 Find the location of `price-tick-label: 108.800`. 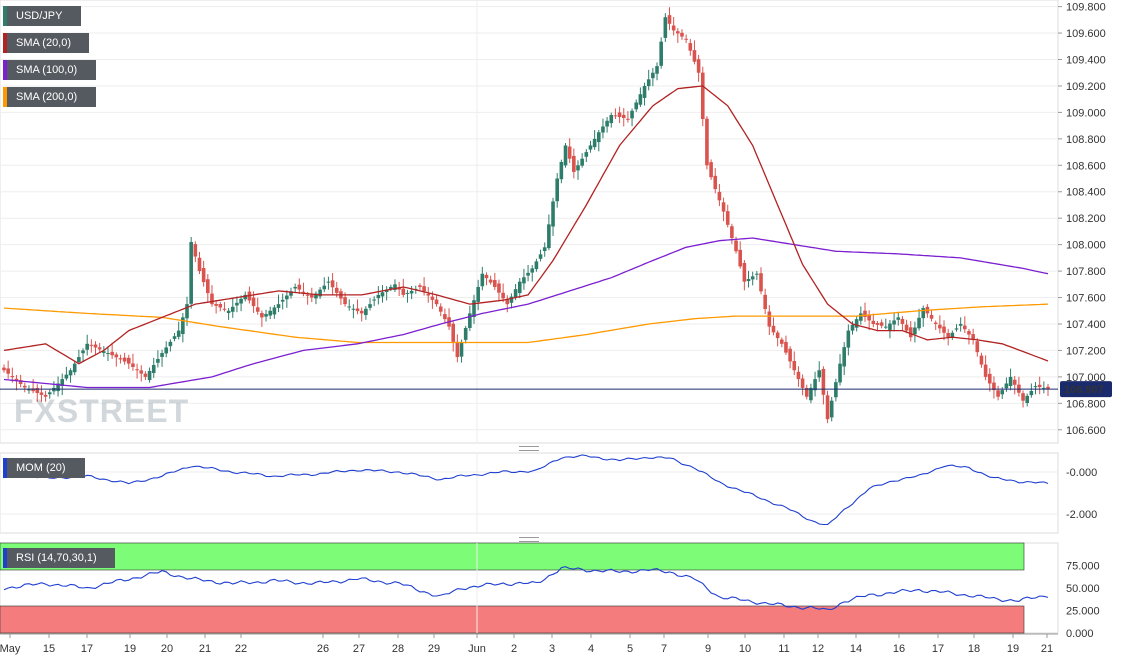

price-tick-label: 108.800 is located at coordinates (1086, 140).